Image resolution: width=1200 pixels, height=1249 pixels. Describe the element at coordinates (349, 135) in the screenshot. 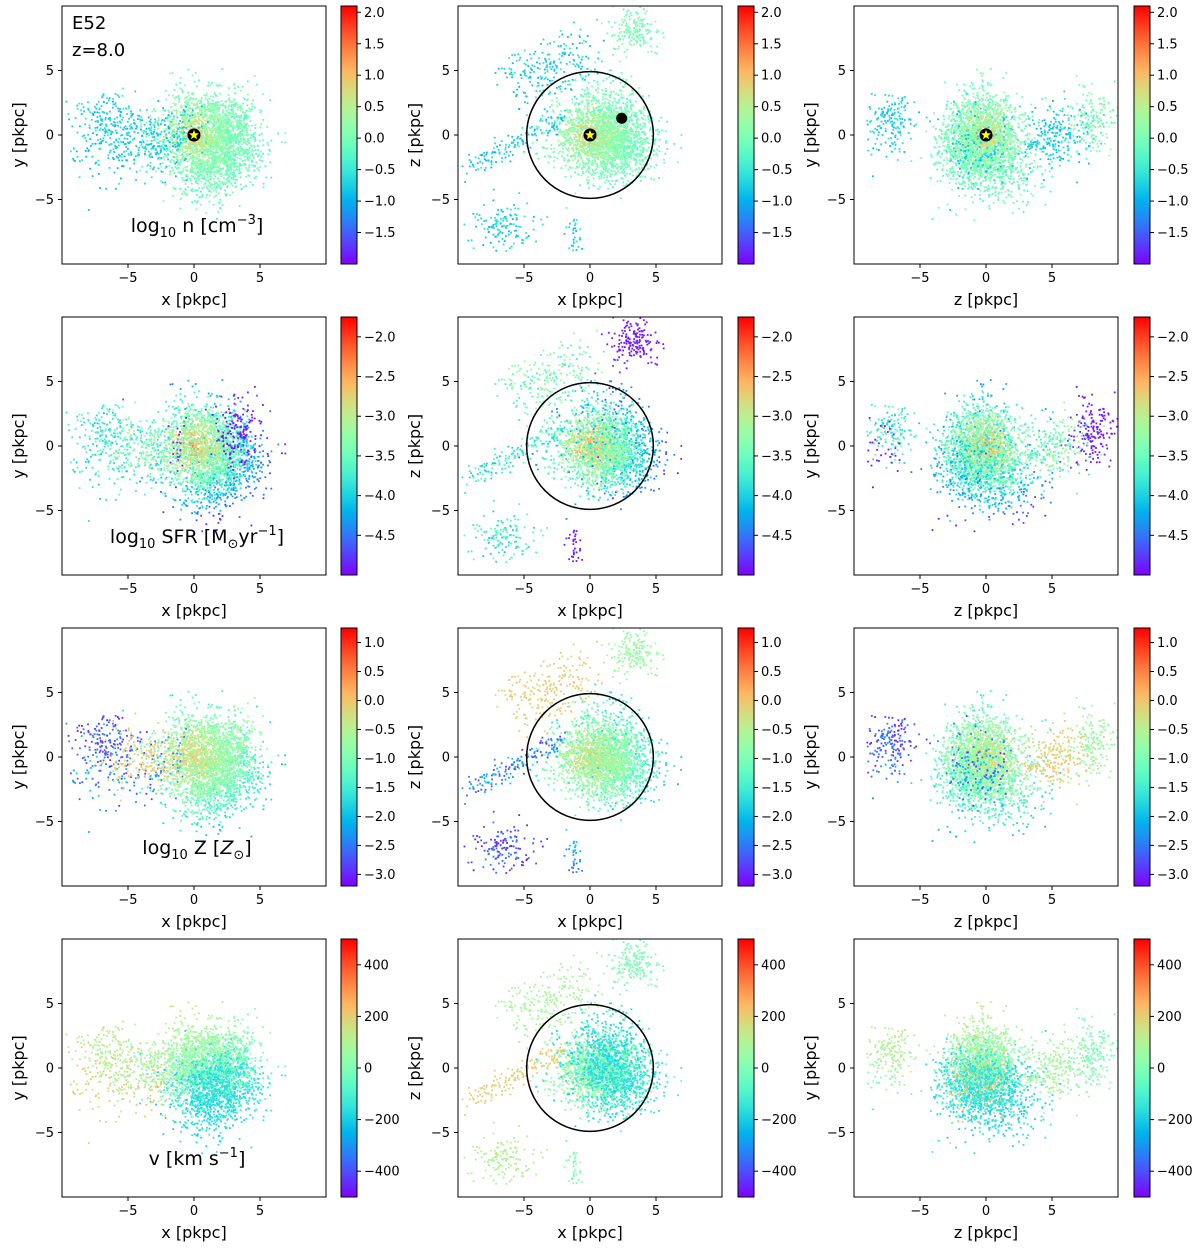

I see `colorbar` at that location.